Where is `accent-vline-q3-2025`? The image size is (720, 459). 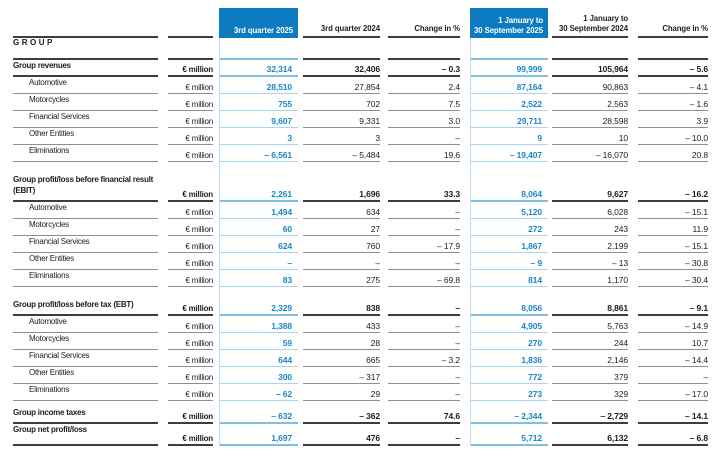
accent-vline-q3-2025 is located at coordinates (219, 242).